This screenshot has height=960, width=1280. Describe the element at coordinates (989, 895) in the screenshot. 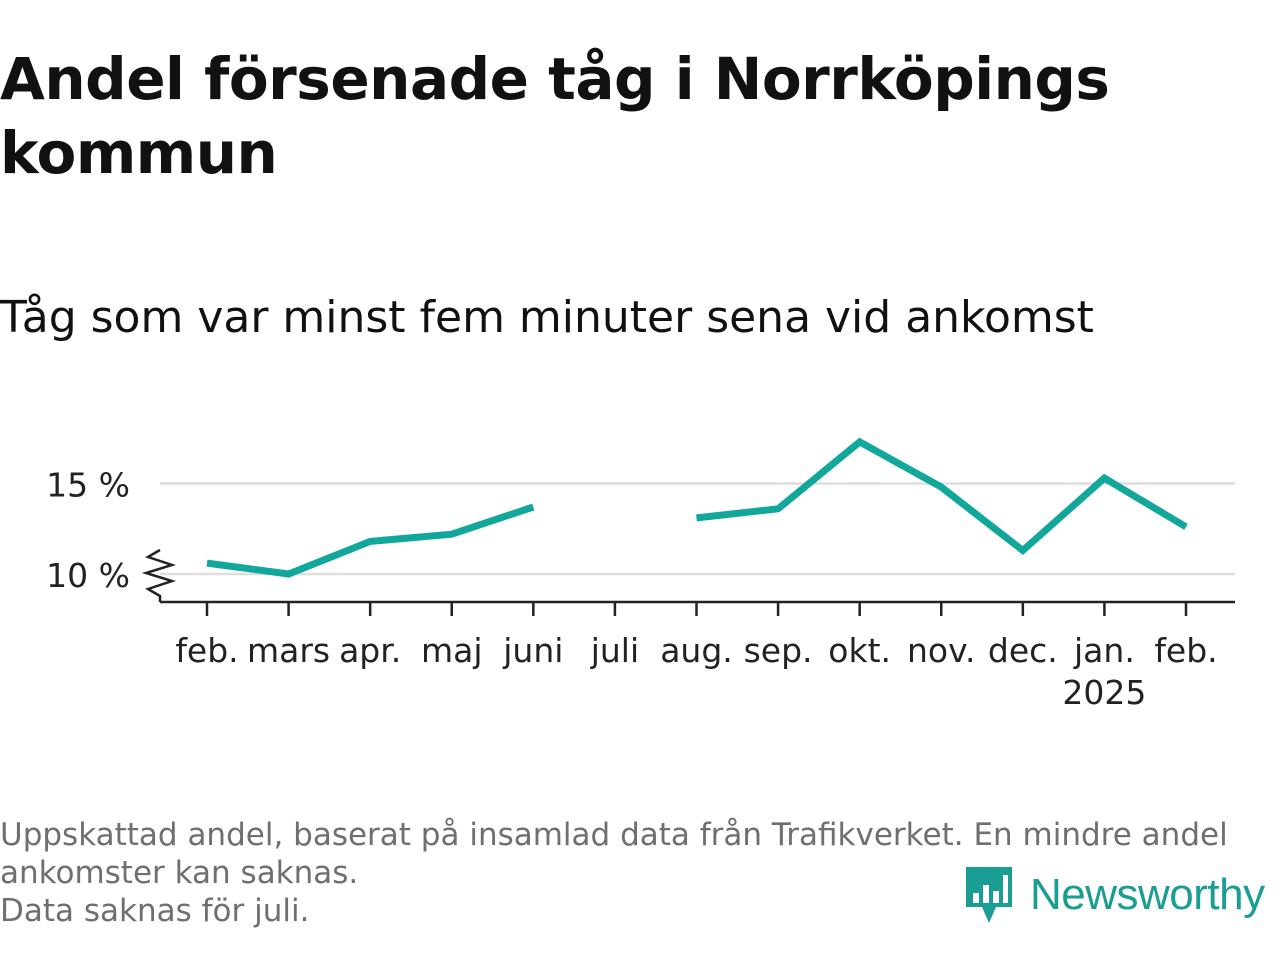

I see `newsworthy-logo-icon` at that location.